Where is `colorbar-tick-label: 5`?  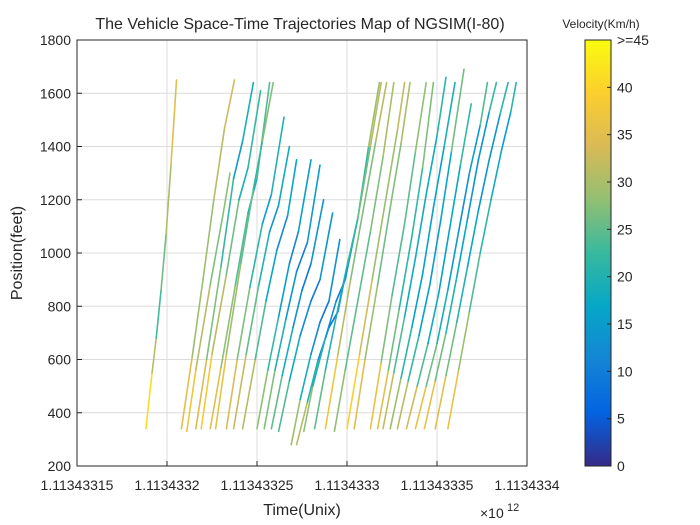 colorbar-tick-label: 5 is located at coordinates (621, 419).